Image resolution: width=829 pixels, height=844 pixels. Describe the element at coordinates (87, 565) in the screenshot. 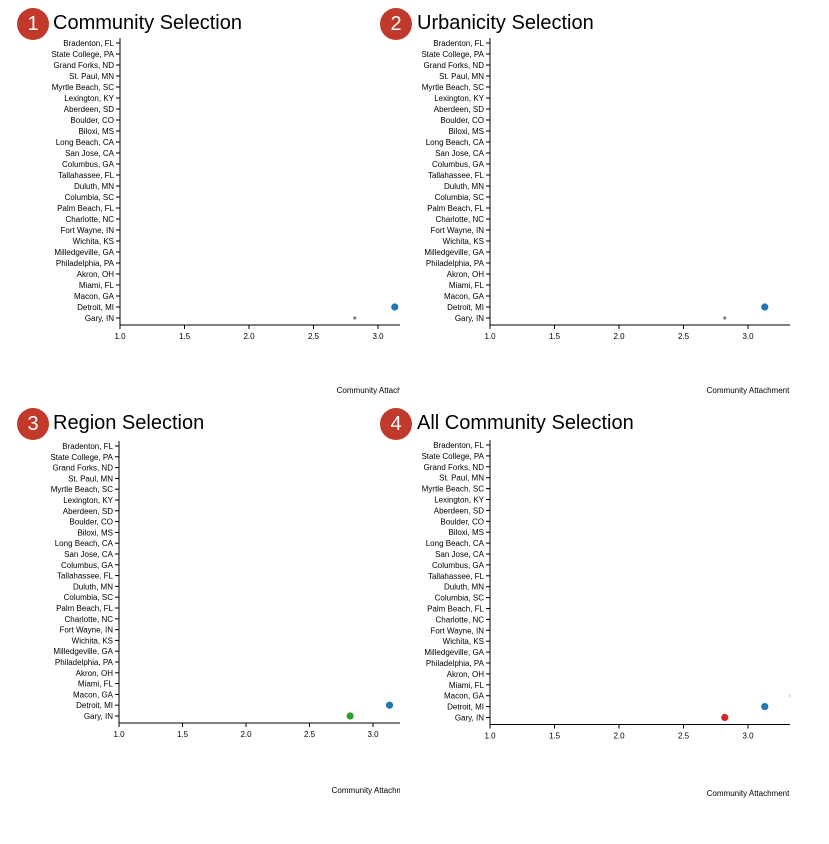

I see `y-tick-label: Columbus, GA` at that location.